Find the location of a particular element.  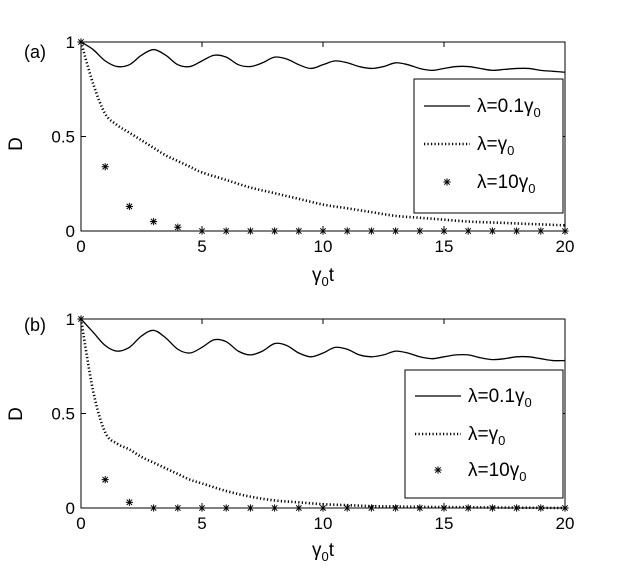

panel-b-legend-box is located at coordinates (484, 434).